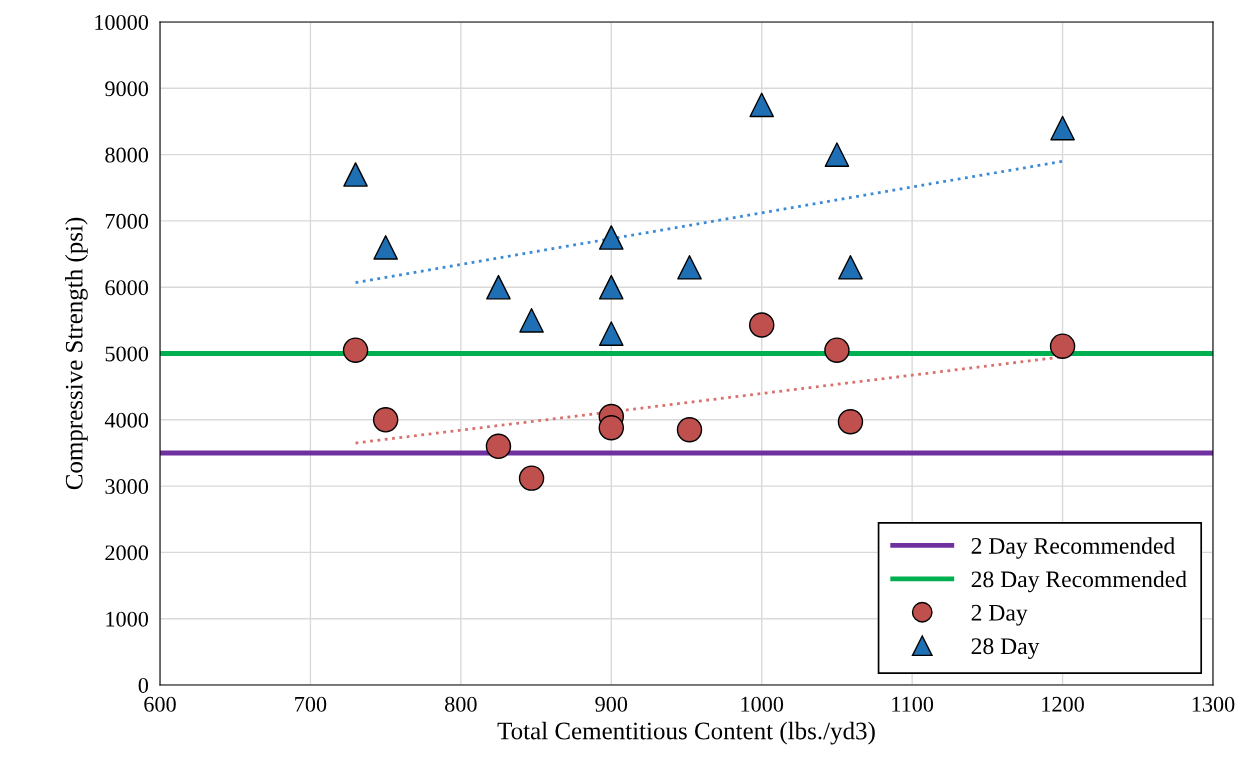 Image resolution: width=1257 pixels, height=783 pixels. What do you see at coordinates (999, 615) in the screenshot?
I see `legend-label: 2 Day` at bounding box center [999, 615].